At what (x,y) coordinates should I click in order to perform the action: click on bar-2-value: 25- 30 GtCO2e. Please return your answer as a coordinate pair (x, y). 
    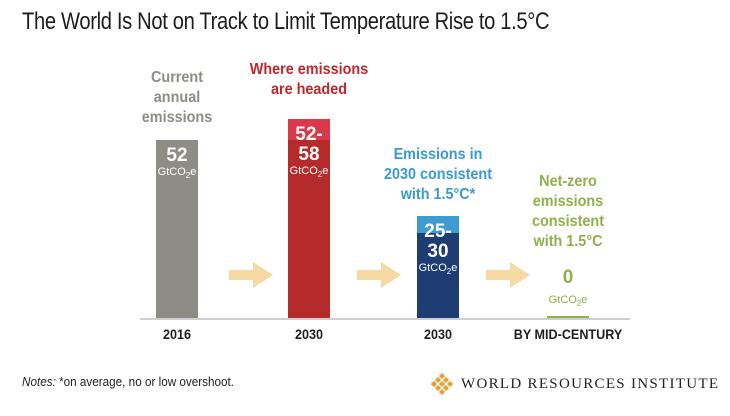
    Looking at the image, I should click on (438, 249).